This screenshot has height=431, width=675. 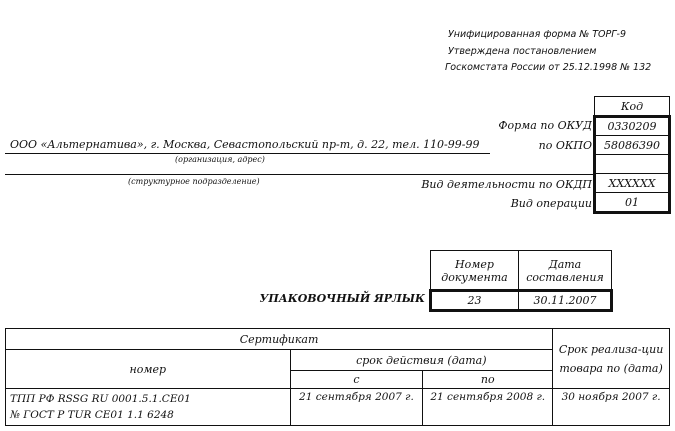 I want to click on doc-number: 23, so click(x=474, y=300).